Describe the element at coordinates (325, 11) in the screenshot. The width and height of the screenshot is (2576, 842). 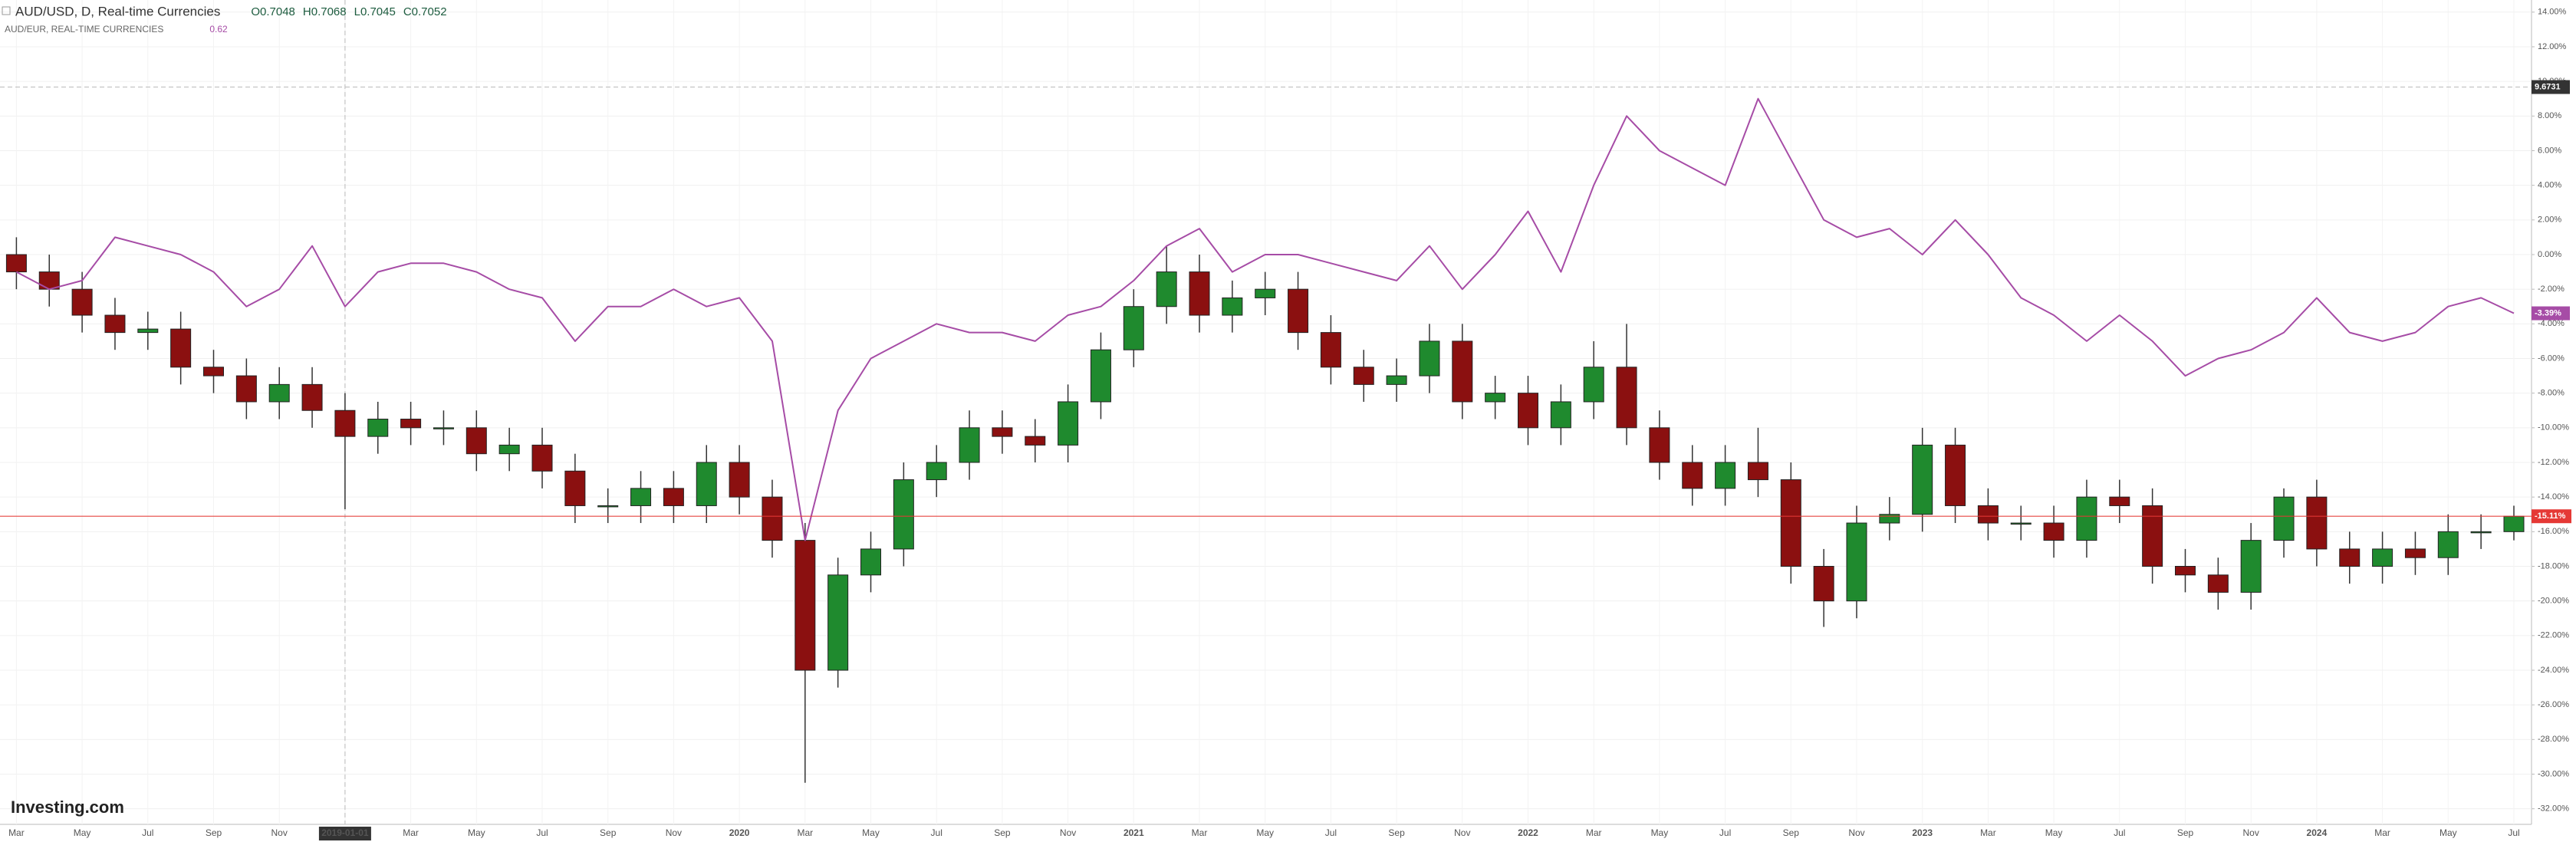
I see `ohlc-label: H0.7068` at that location.